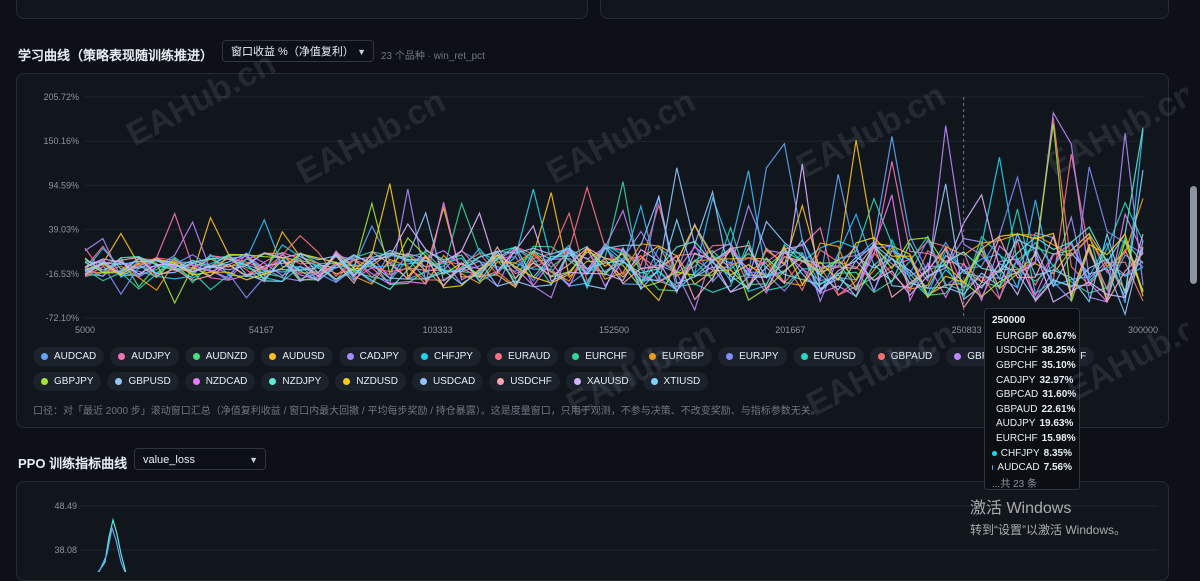 The height and width of the screenshot is (581, 1200). What do you see at coordinates (253, 460) in the screenshot?
I see `chevron-down-icon: ▼` at bounding box center [253, 460].